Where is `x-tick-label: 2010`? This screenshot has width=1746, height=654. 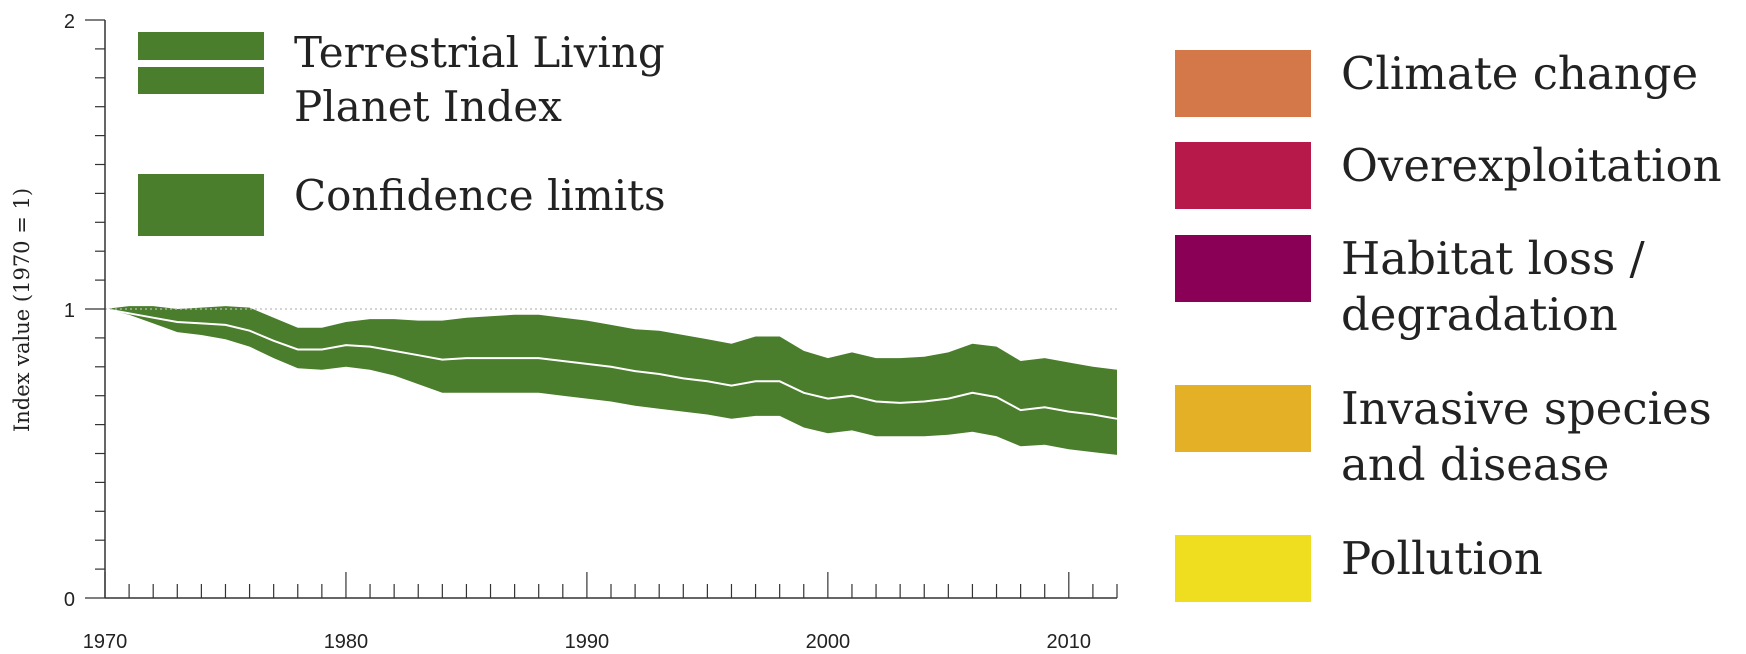
x-tick-label: 2010 is located at coordinates (1069, 642).